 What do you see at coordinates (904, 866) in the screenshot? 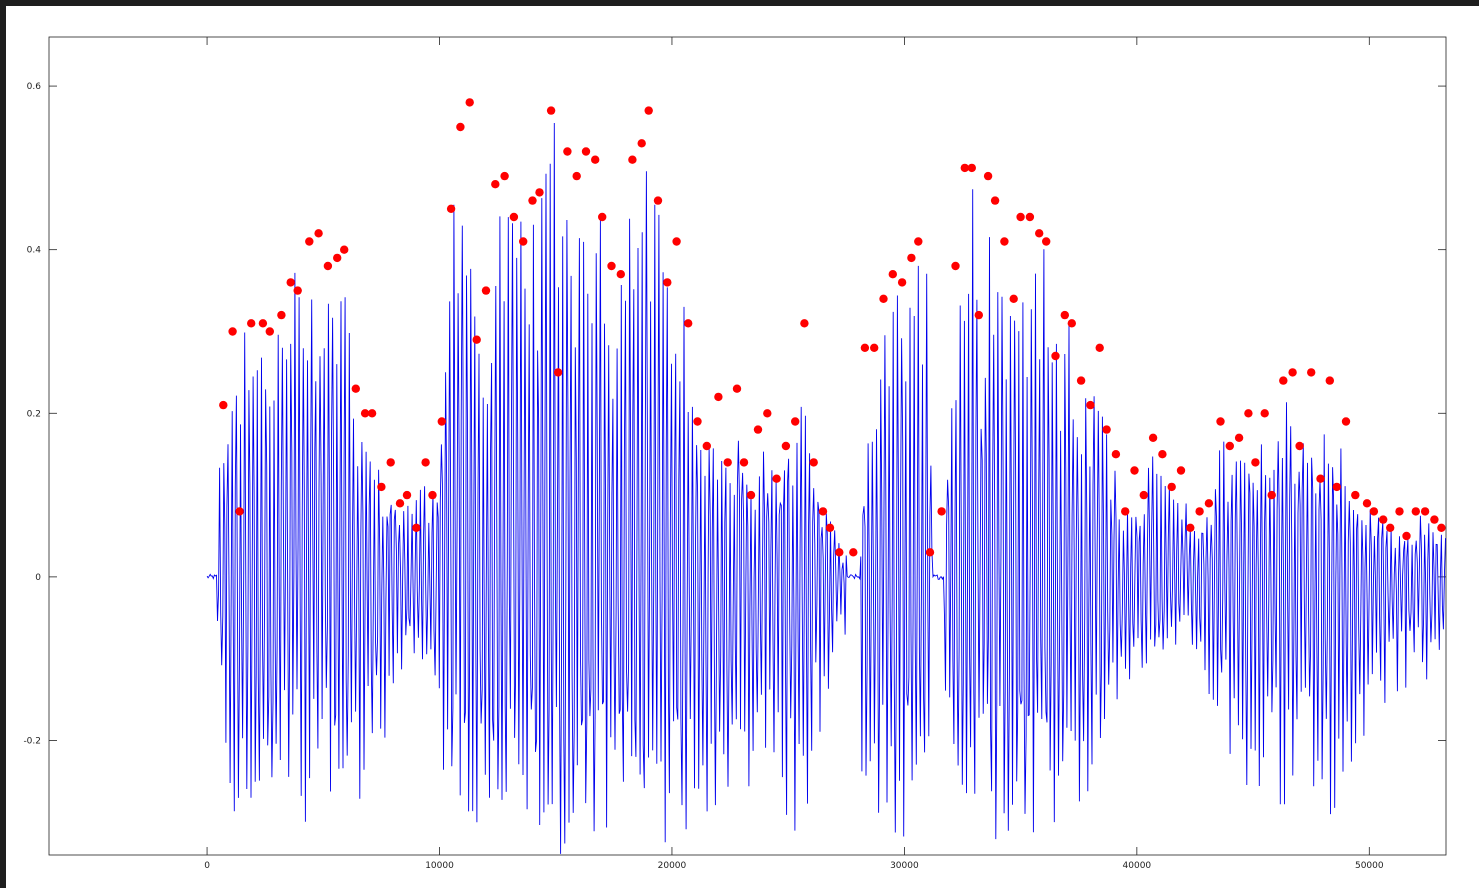
I see `x-tick-label: 30000` at bounding box center [904, 866].